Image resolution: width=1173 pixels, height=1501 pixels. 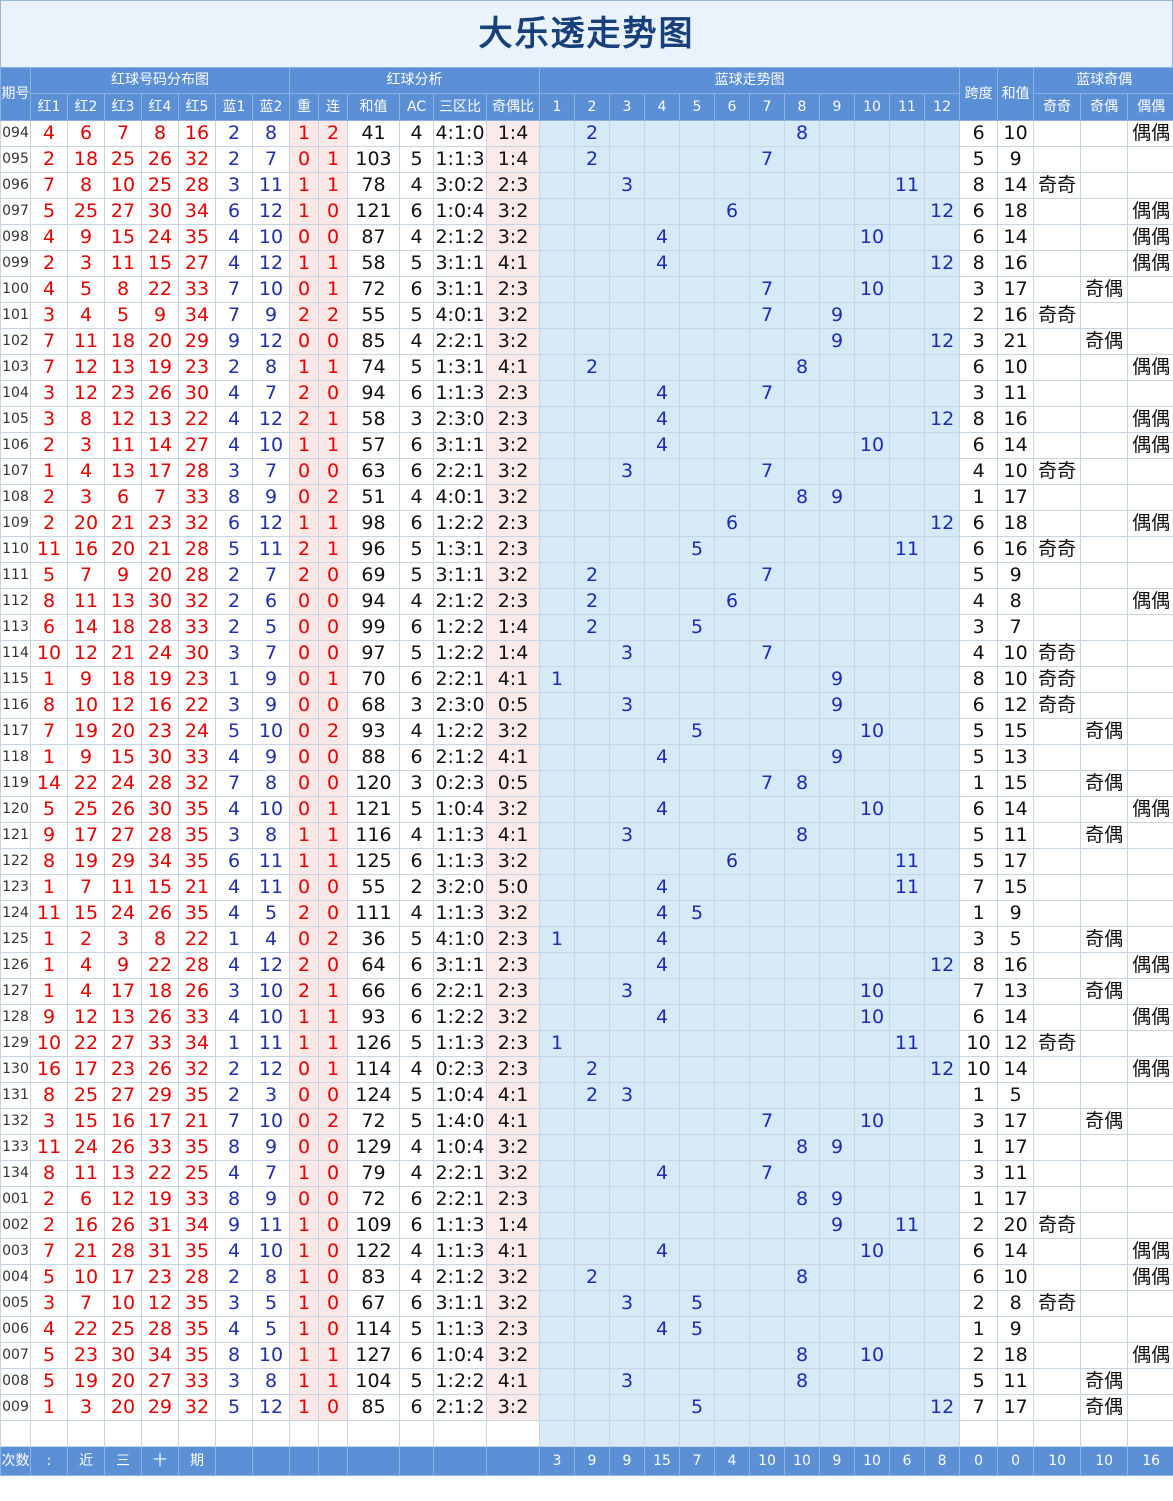 I want to click on blue-sum-cell: 17, so click(x=1016, y=1407).